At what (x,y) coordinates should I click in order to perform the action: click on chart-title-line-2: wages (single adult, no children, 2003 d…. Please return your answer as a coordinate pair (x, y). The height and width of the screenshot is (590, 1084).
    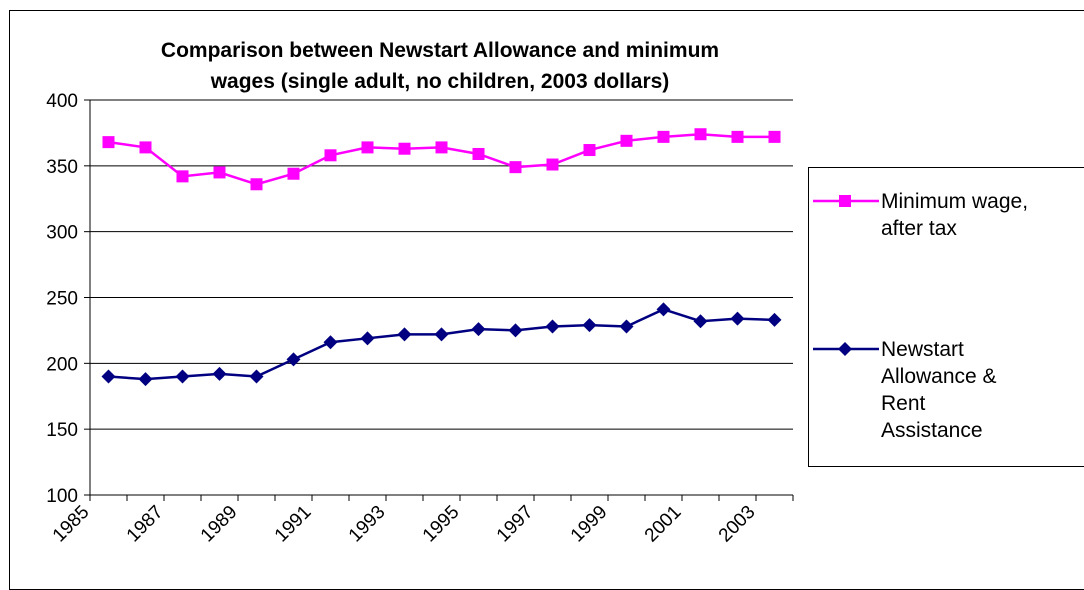
    Looking at the image, I should click on (440, 81).